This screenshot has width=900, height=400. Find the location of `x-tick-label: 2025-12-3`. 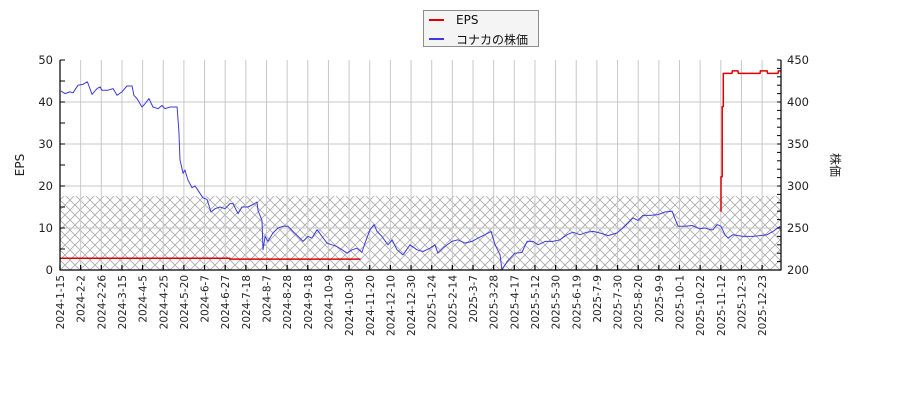

x-tick-label: 2025-12-3 is located at coordinates (742, 302).